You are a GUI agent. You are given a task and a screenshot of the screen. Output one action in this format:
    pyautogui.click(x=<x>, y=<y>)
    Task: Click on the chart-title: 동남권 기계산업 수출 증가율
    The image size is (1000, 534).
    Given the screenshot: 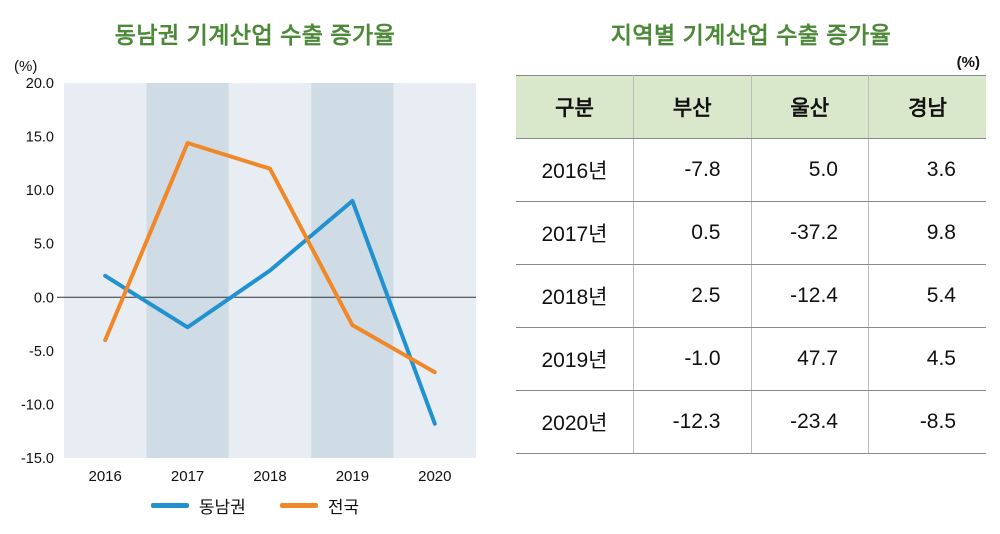 What is the action you would take?
    pyautogui.click(x=255, y=35)
    